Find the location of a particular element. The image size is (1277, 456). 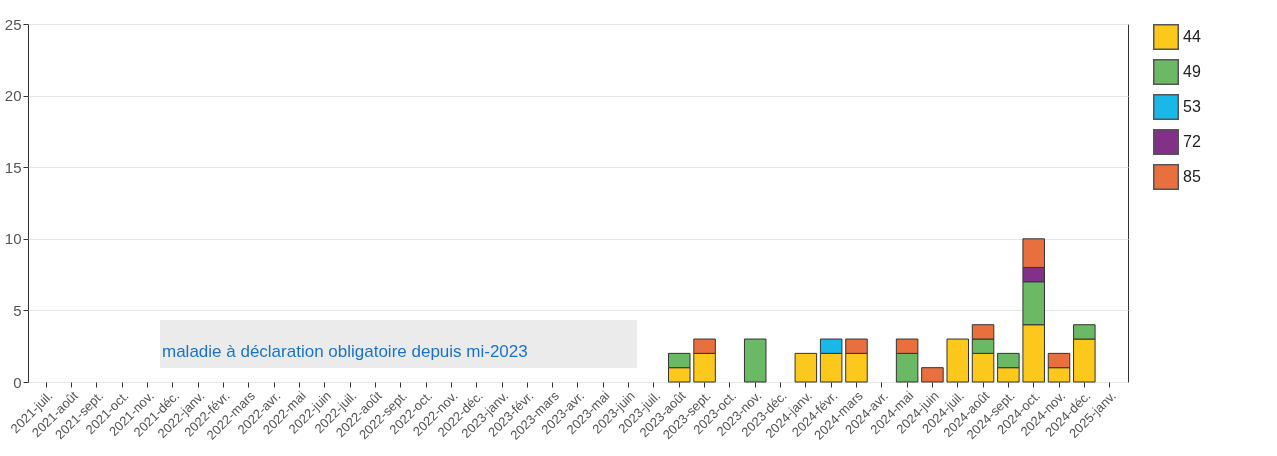

y-tick-label: 5 is located at coordinates (17, 310).